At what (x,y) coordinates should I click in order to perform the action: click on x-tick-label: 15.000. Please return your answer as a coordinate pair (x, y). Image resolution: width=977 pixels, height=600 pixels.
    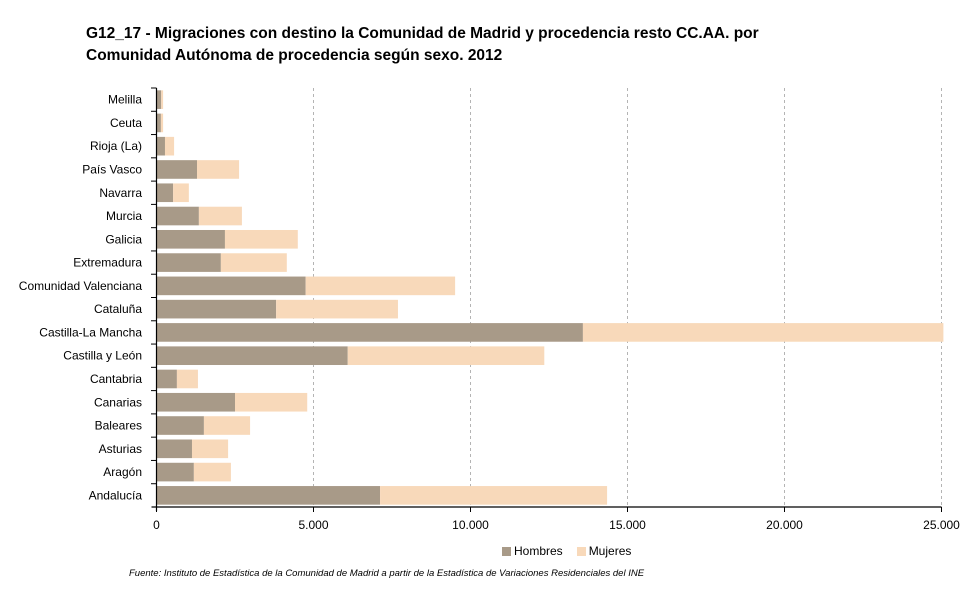
    Looking at the image, I should click on (627, 525).